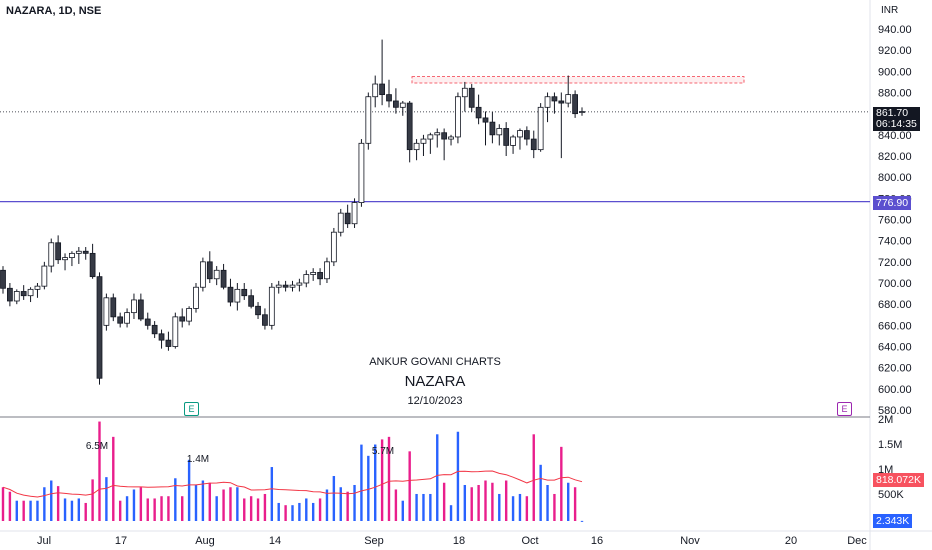 This screenshot has height=550, width=932. Describe the element at coordinates (898, 480) in the screenshot. I see `volume-ma-badge: 818.072K` at that location.